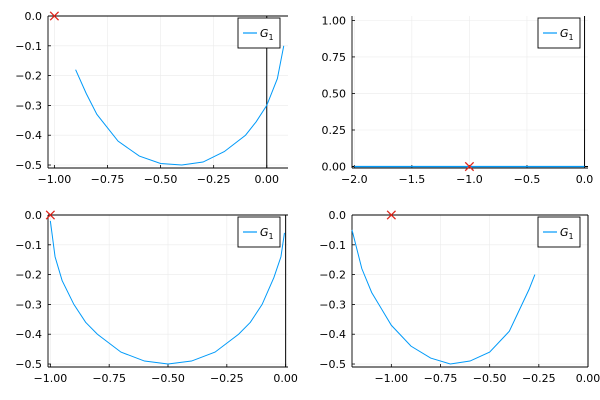 The image size is (600, 400). I want to click on y-tick-label: 0.75, so click(334, 57).